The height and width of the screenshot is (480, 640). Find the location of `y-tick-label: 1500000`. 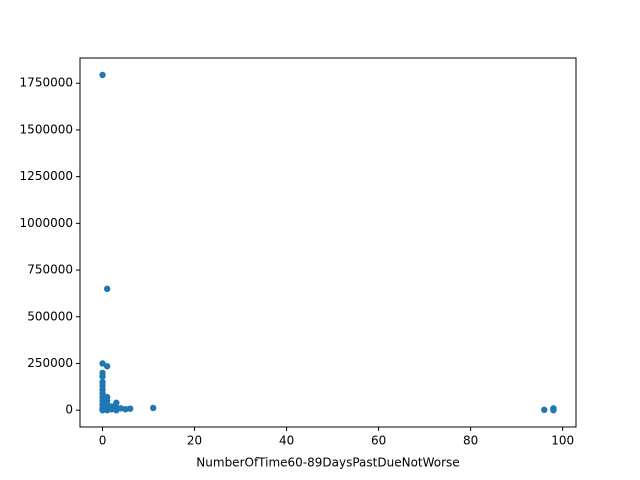

y-tick-label: 1500000 is located at coordinates (46, 129).